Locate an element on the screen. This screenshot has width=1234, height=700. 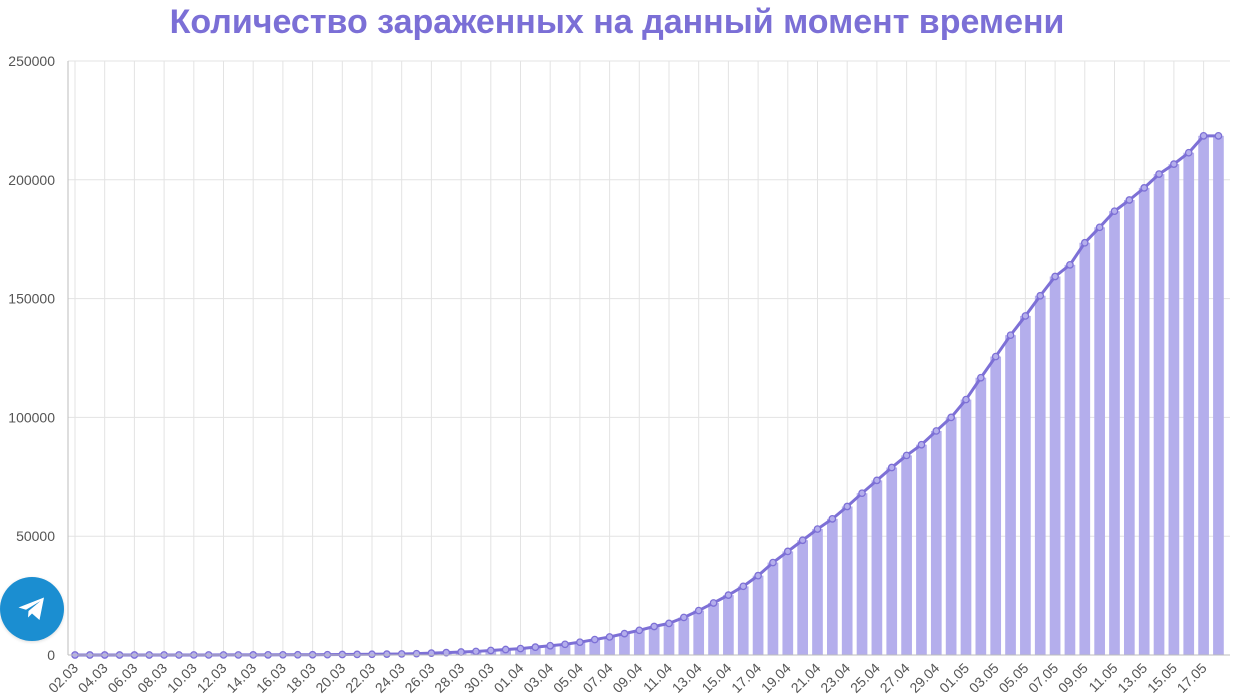
x-tick-label: 05.05 is located at coordinates (1013, 678).